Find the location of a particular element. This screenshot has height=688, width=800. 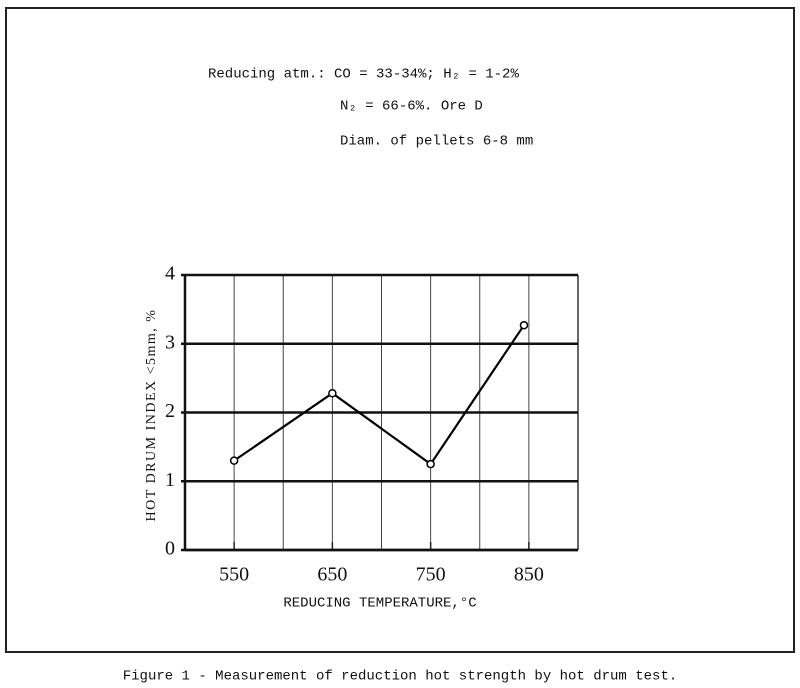

x-tick-label: 750 is located at coordinates (431, 575).